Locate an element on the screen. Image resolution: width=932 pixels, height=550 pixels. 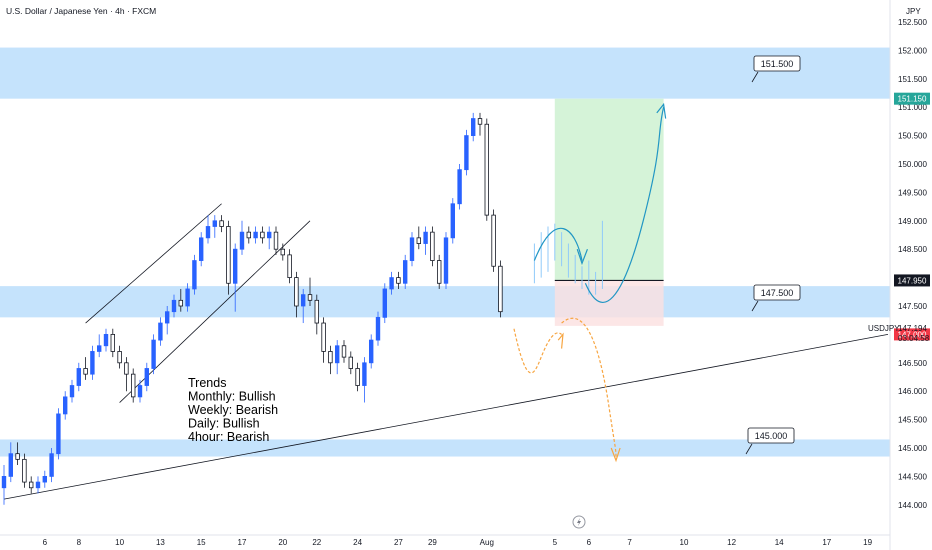
long-position-tool is located at coordinates (609, 212).